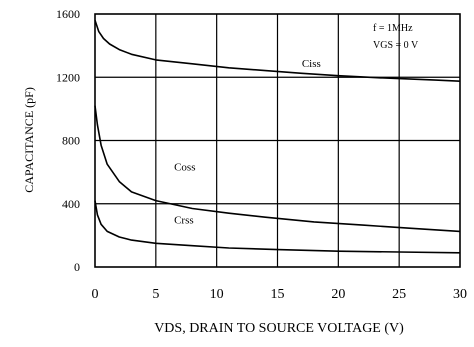  Describe the element at coordinates (68, 14) in the screenshot. I see `y-tick-label-4: 1600` at that location.